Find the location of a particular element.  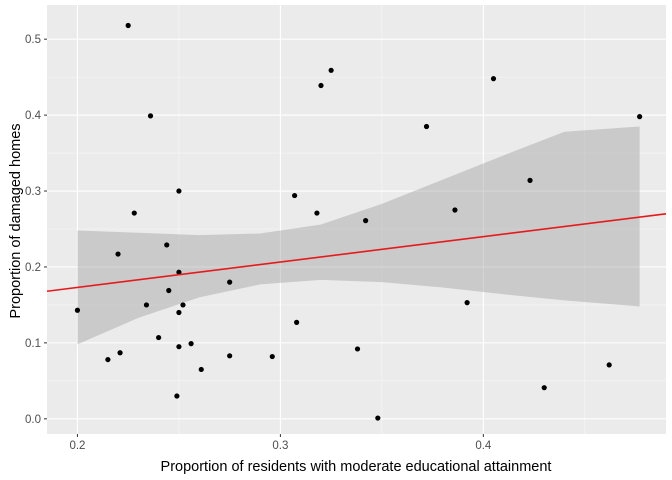

y-axis: 0.0 0.1 0.2 0.3 0.4 0.5 is located at coordinates (36, 230).